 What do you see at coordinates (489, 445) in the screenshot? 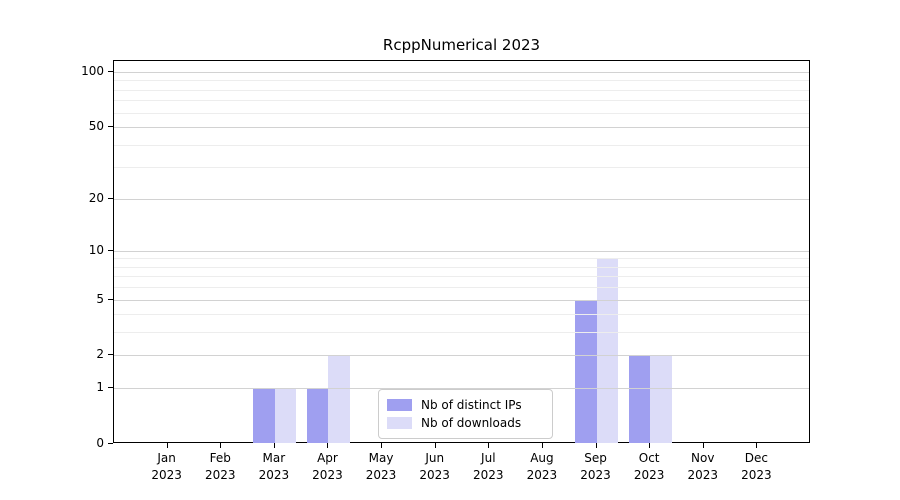
I see `x-tick-mark-jul` at bounding box center [489, 445].